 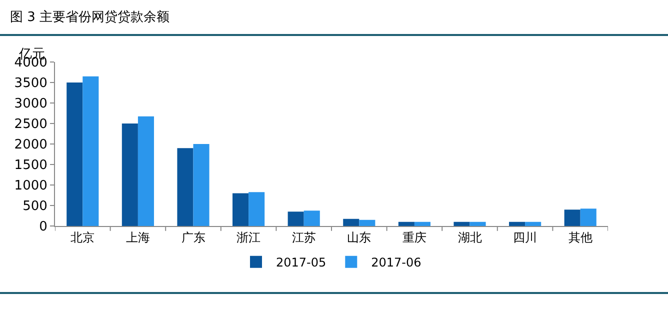 I want to click on x-tick-label: 其他, so click(x=580, y=237).